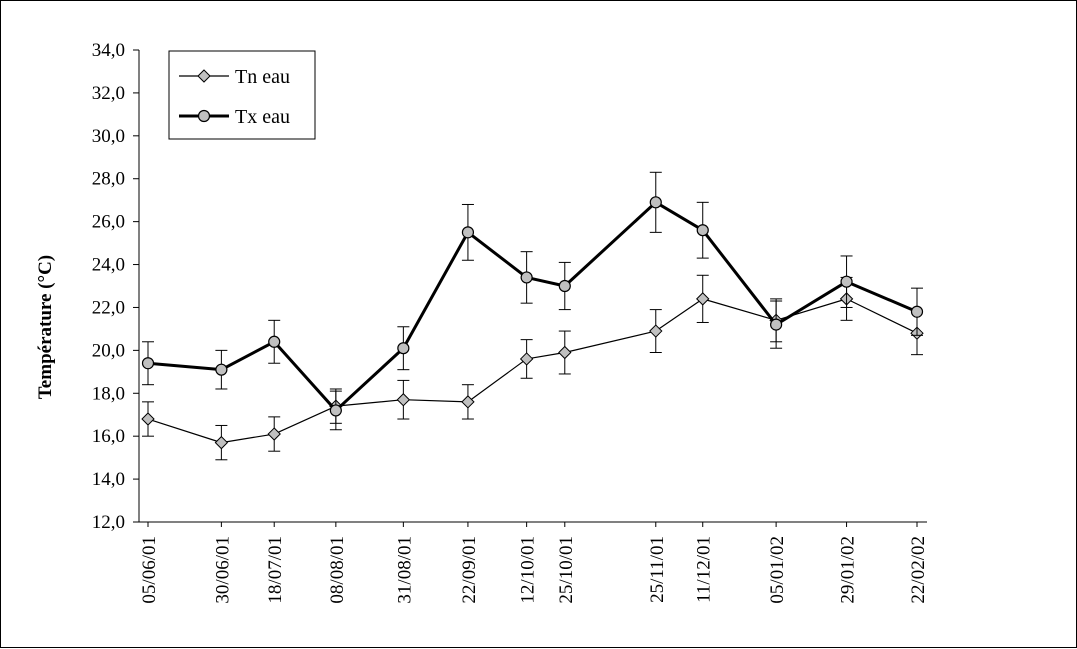 This screenshot has height=649, width=1077. I want to click on legend-box, so click(242, 95).